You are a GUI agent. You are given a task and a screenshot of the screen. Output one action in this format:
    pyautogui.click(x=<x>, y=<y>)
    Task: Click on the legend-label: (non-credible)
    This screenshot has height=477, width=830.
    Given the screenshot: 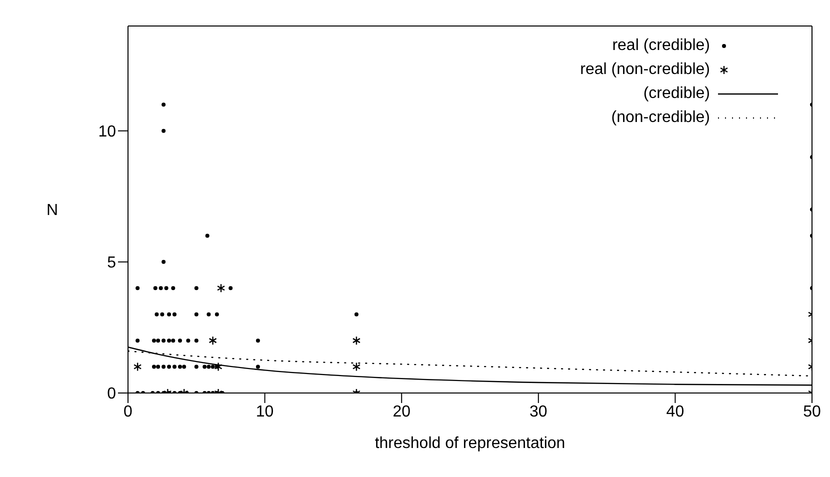 What is the action you would take?
    pyautogui.click(x=660, y=118)
    